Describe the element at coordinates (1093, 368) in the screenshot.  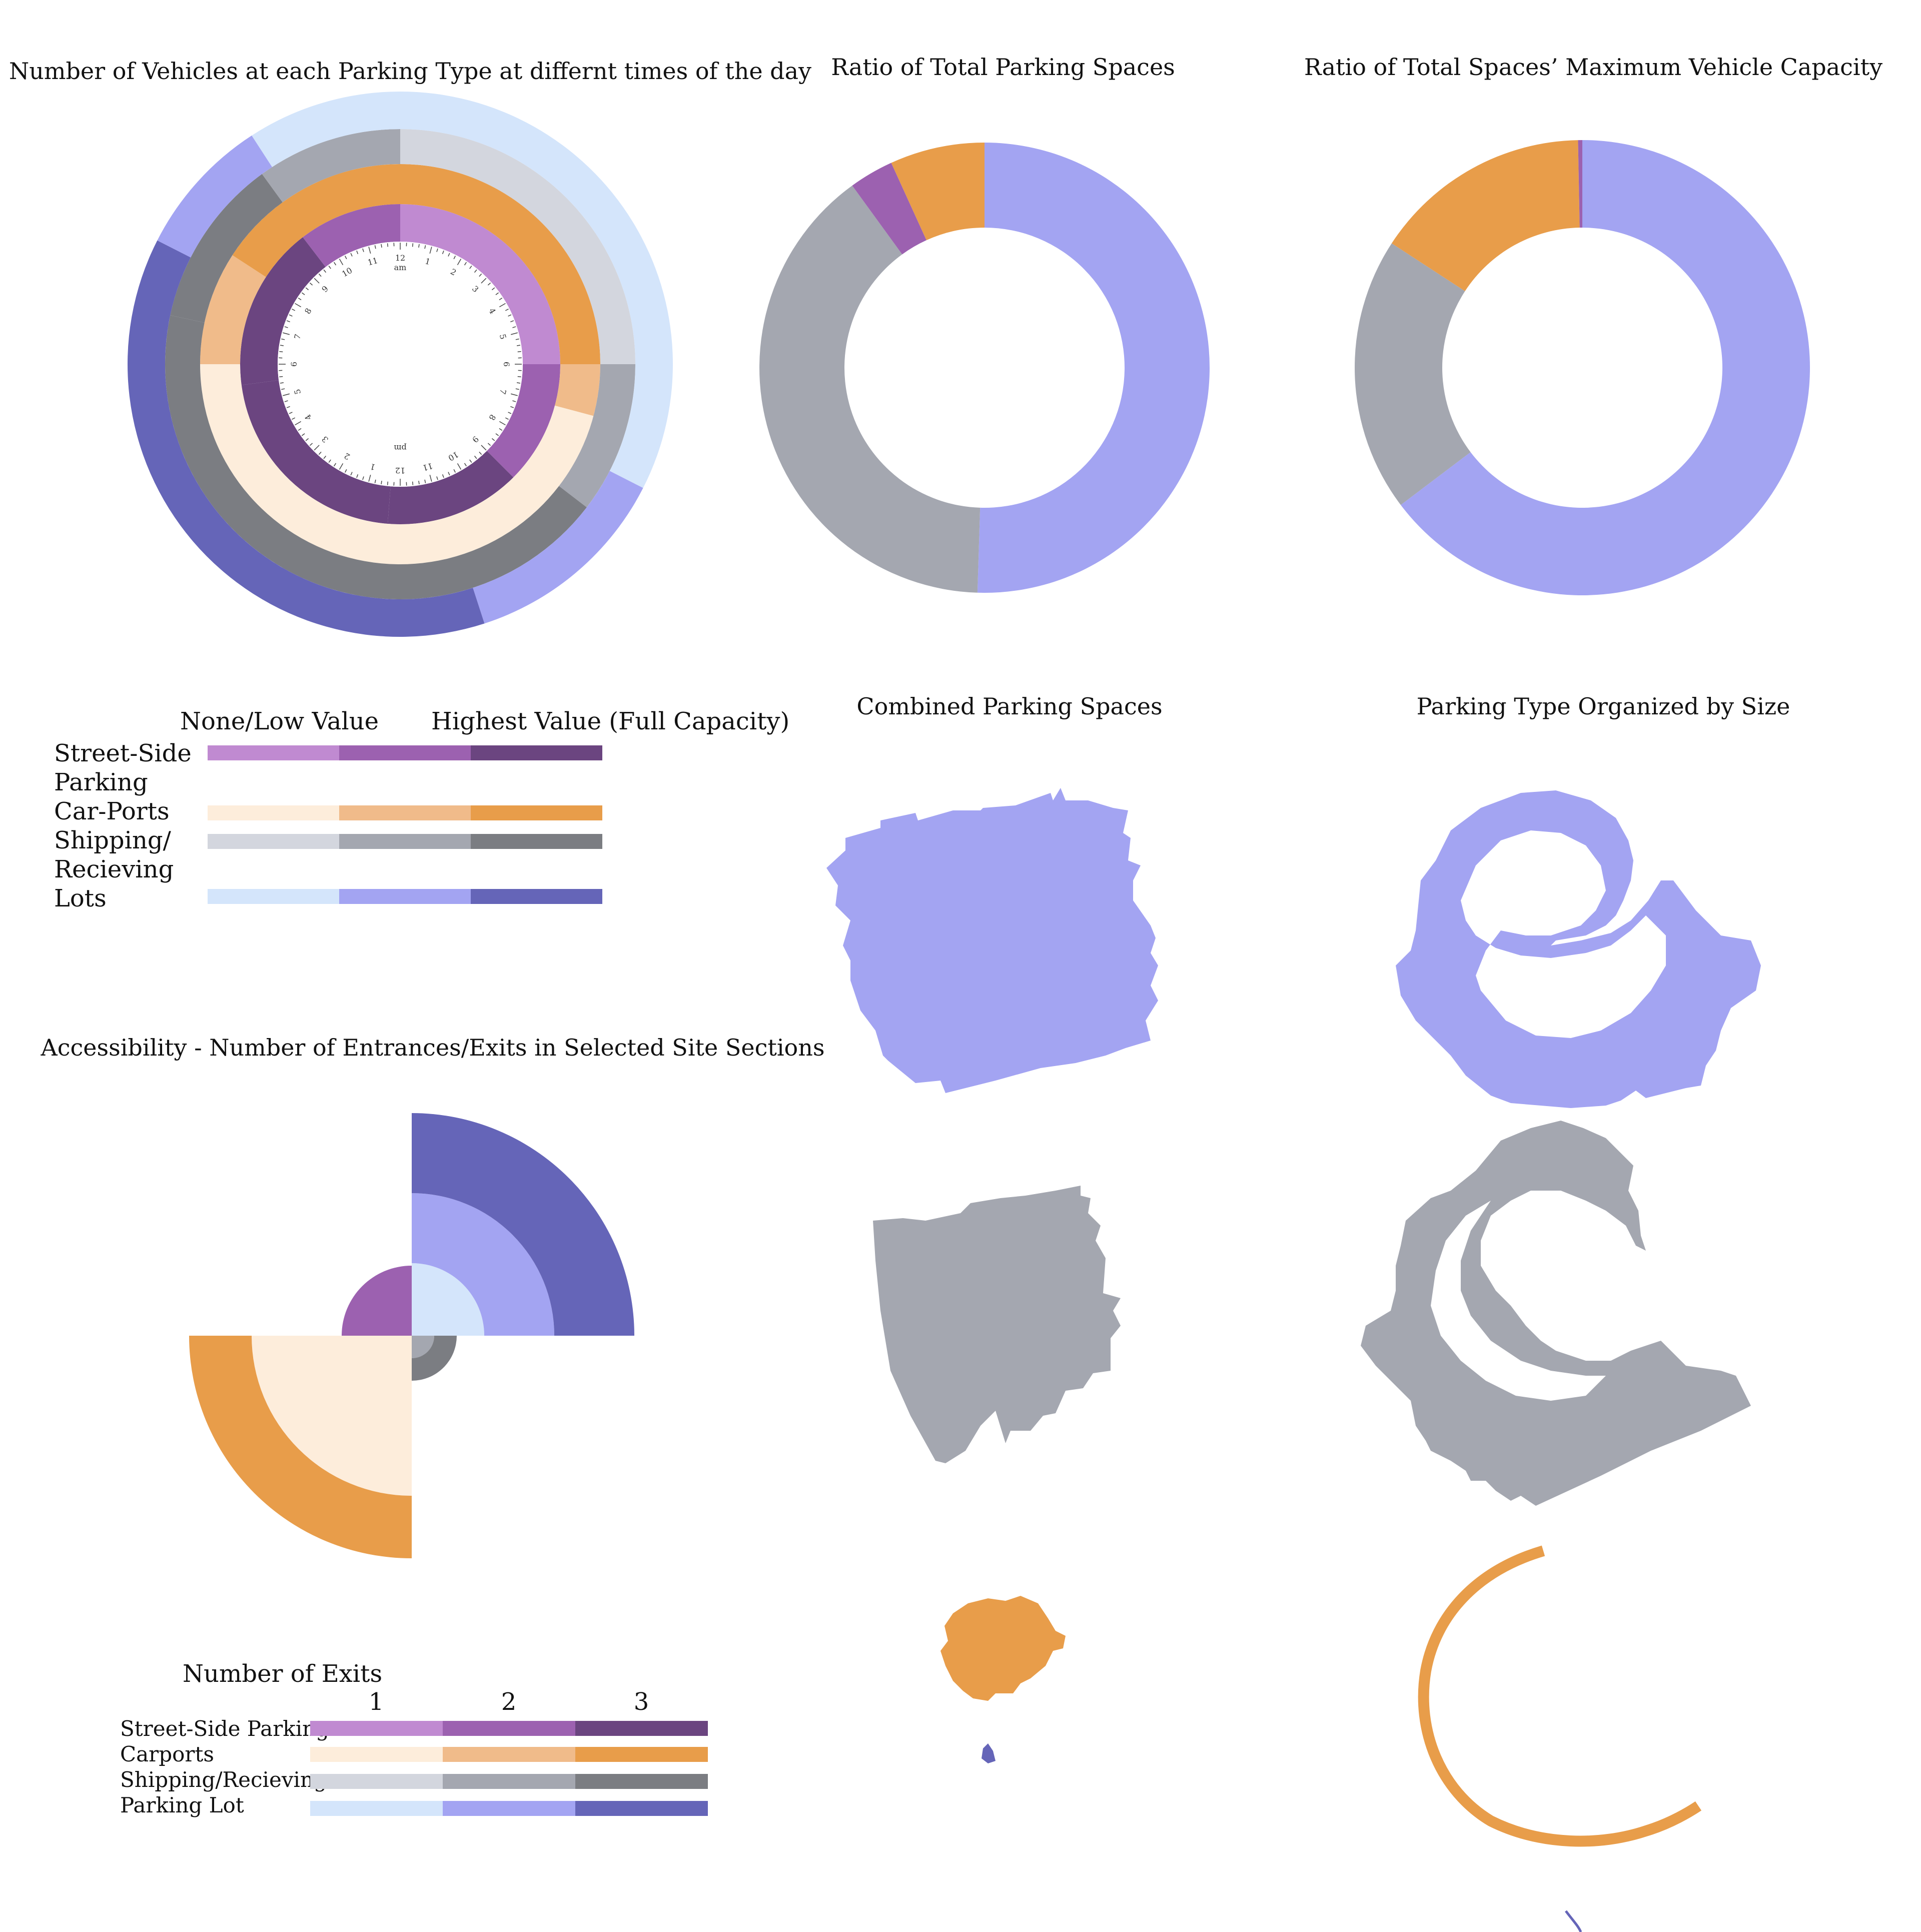
I see `pie1-slice-lot` at that location.